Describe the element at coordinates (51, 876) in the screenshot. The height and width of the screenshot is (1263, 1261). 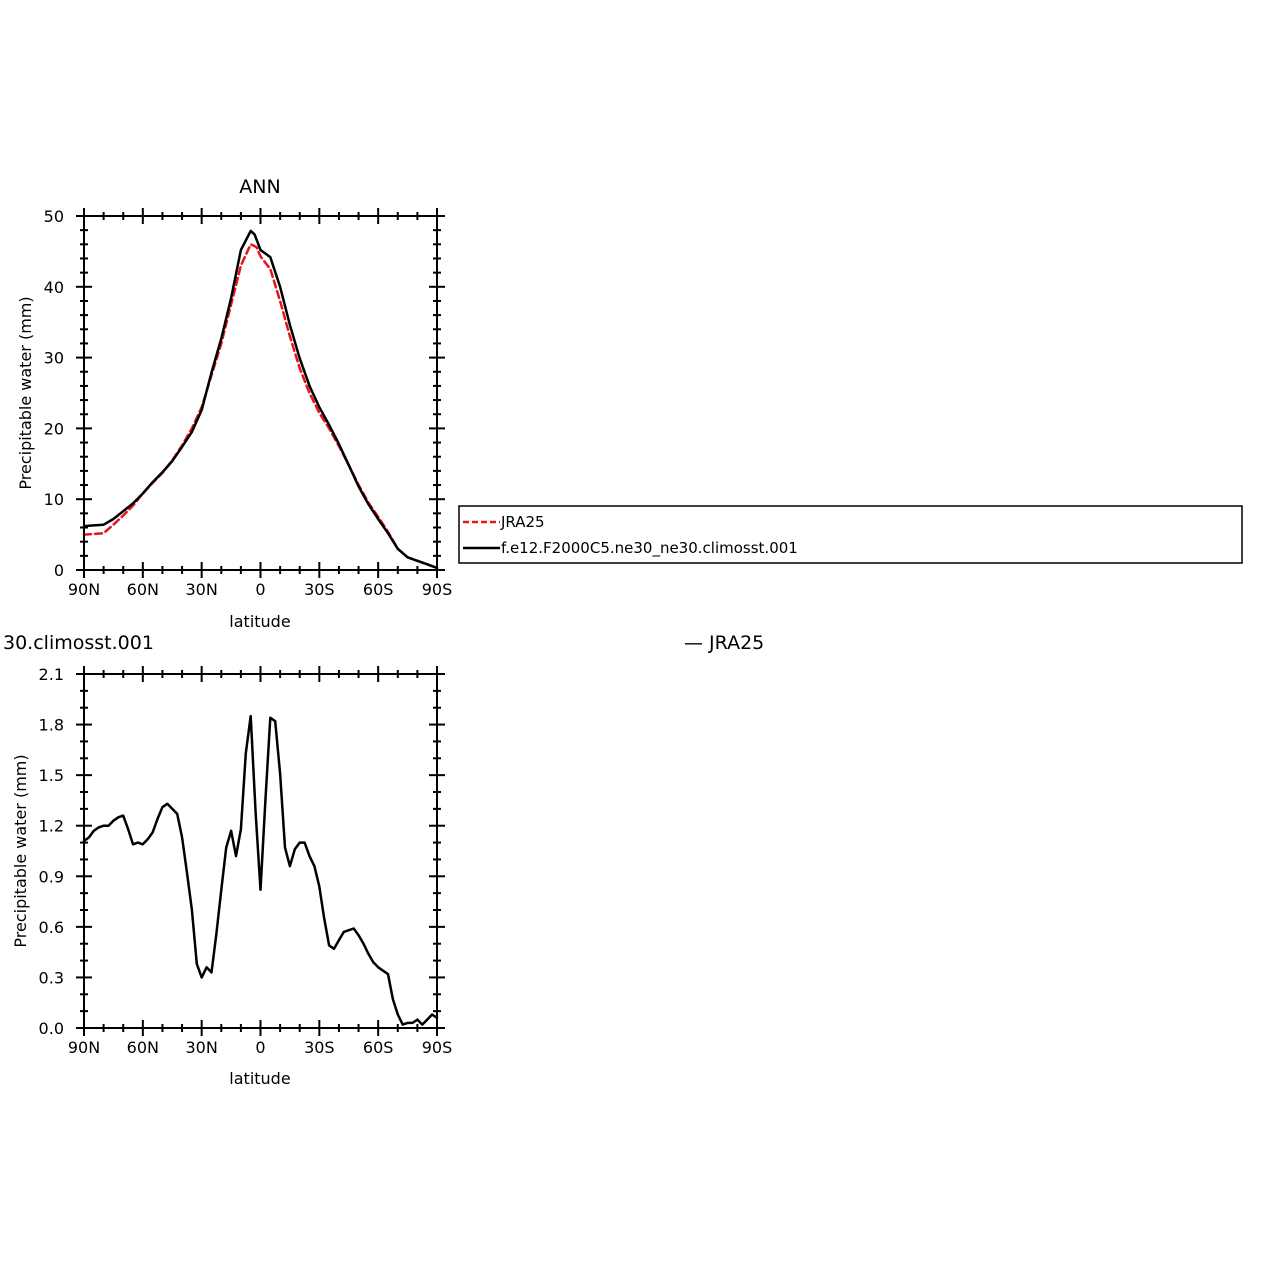
I see `panel-2-y-tick-label: 0.9` at that location.